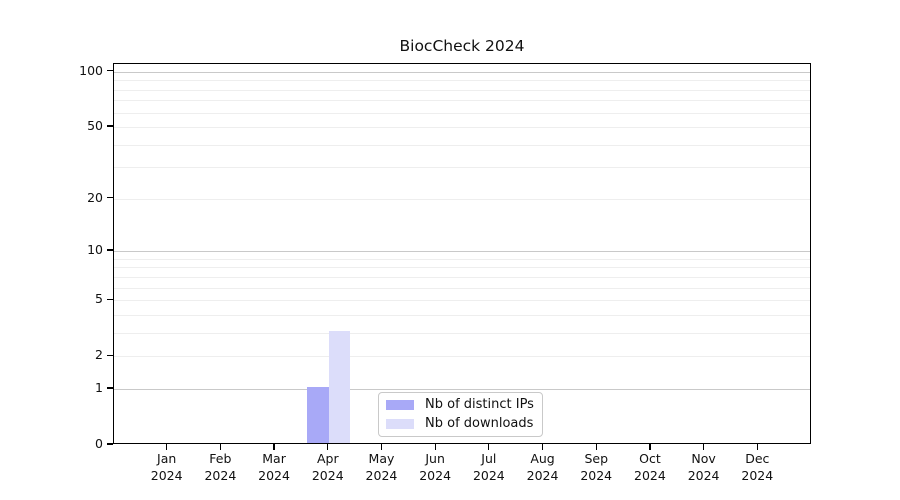  What do you see at coordinates (479, 404) in the screenshot?
I see `legend-label-distinct-ips: Nb of distinct IPs` at bounding box center [479, 404].